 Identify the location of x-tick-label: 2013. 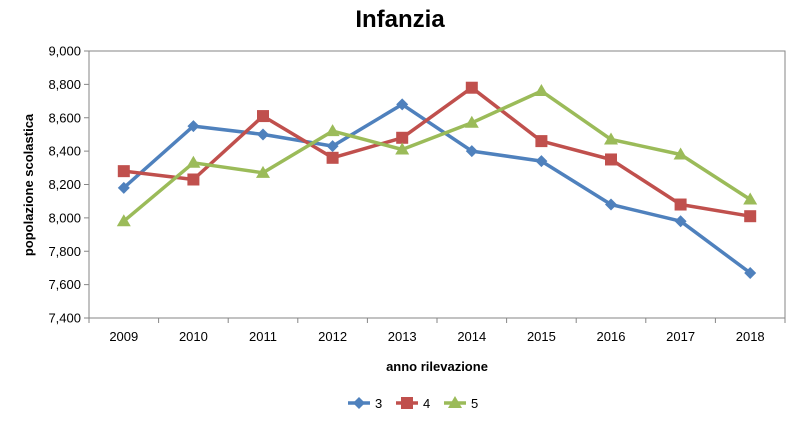
(402, 336).